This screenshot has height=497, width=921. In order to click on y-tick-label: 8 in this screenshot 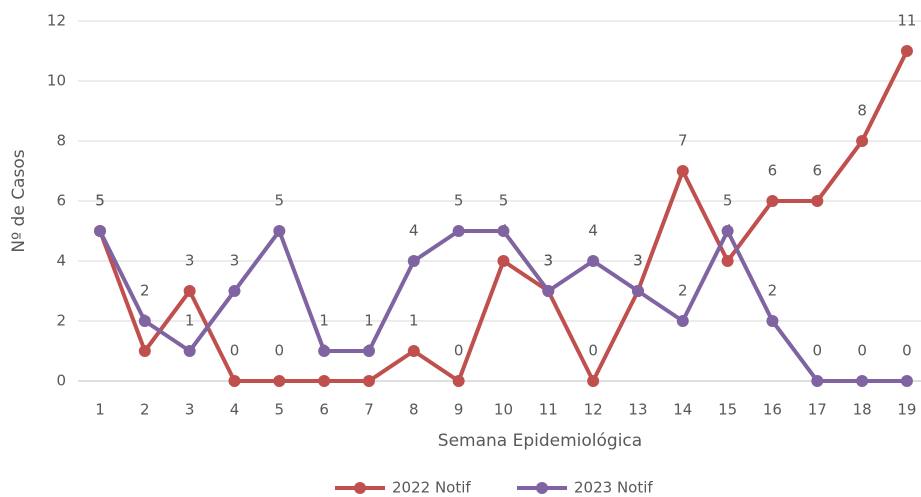, I will do `click(61, 141)`.